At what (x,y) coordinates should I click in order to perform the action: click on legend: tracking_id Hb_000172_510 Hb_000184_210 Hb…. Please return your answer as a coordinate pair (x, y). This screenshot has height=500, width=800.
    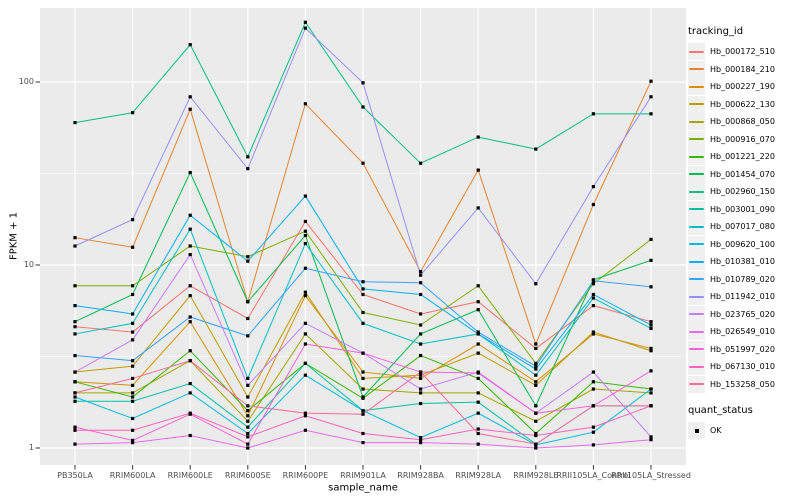
    Looking at the image, I should click on (744, 233).